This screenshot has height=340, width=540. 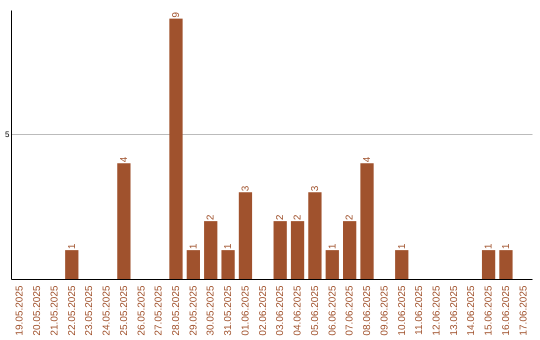 I want to click on x-tick-label: 28.05.2025, so click(x=176, y=310).